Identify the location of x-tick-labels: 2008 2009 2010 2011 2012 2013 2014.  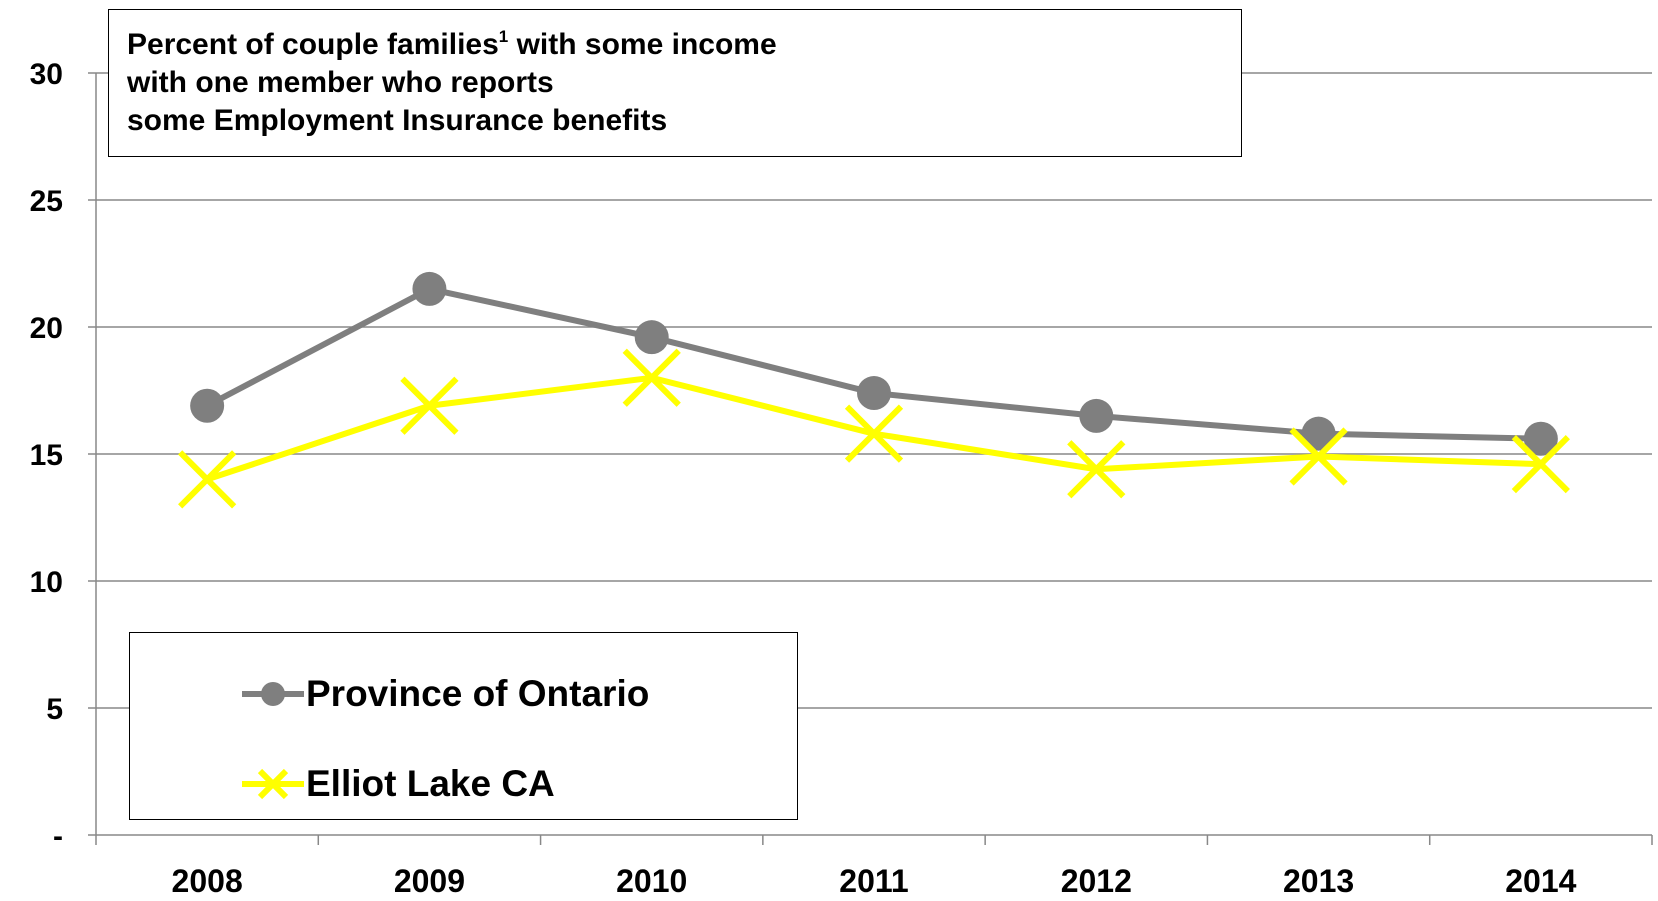
(874, 881).